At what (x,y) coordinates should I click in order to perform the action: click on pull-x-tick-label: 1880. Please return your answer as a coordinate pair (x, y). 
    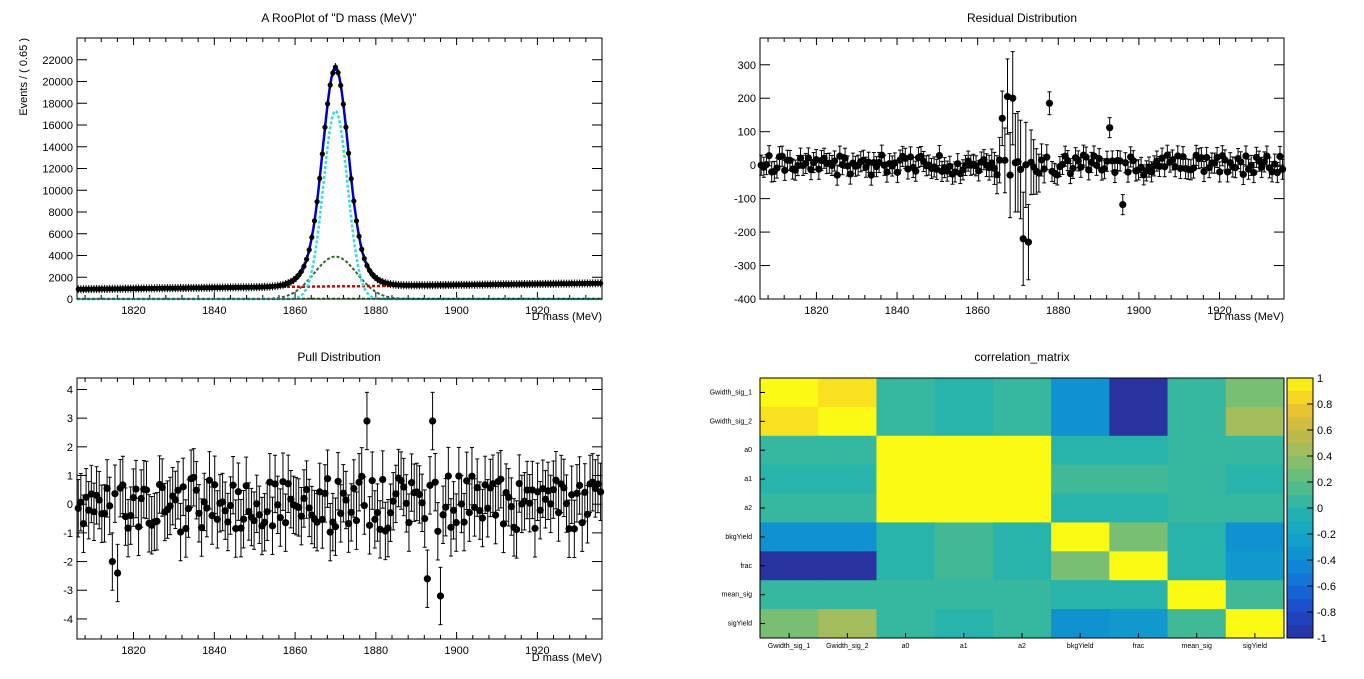
    Looking at the image, I should click on (376, 651).